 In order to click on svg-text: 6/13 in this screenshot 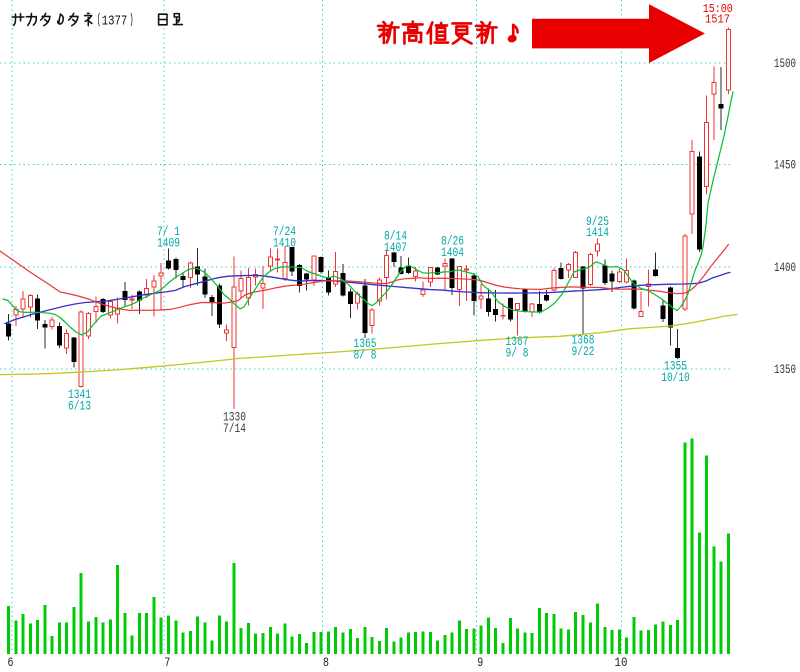, I will do `click(79, 405)`.